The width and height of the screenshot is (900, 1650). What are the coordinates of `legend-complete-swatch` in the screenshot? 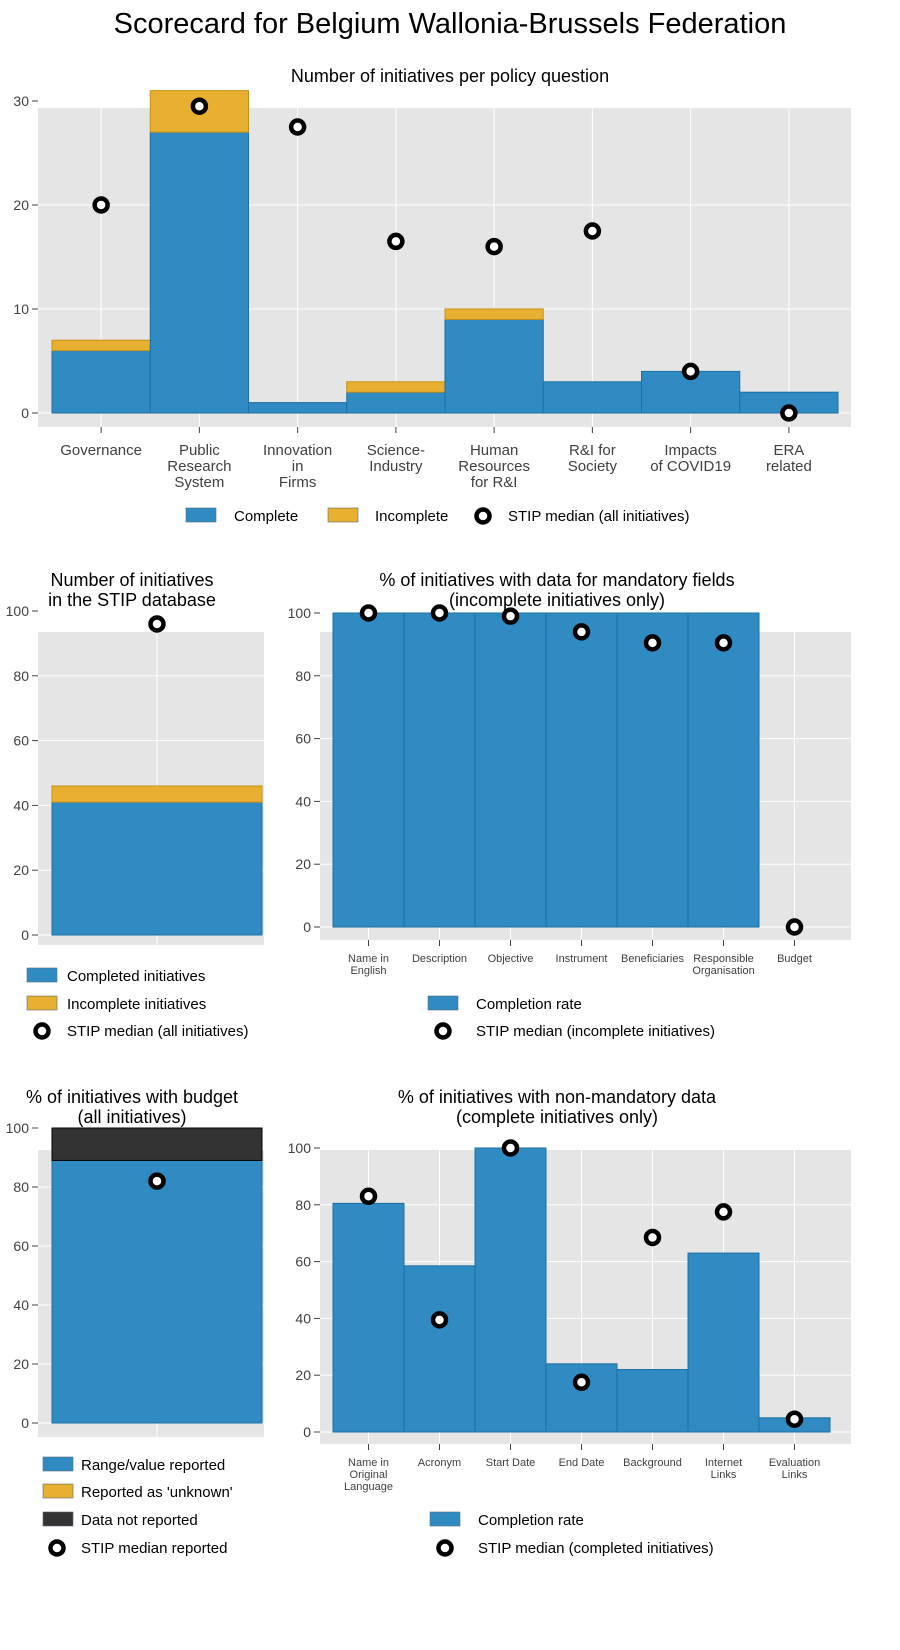 It's located at (201, 515).